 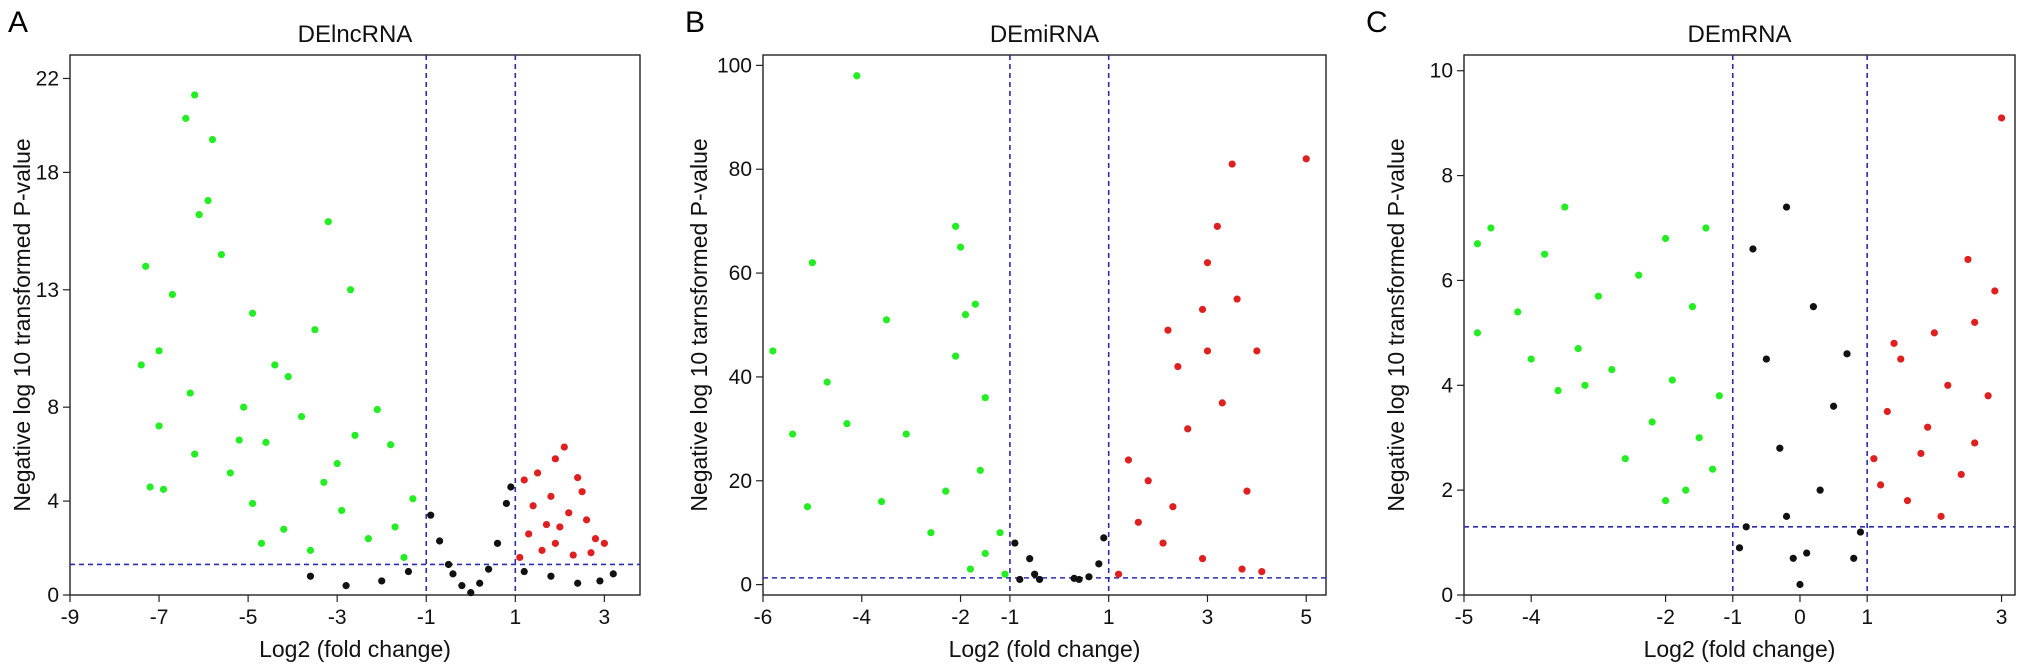 I want to click on x-tick-label: -3, so click(x=337, y=617).